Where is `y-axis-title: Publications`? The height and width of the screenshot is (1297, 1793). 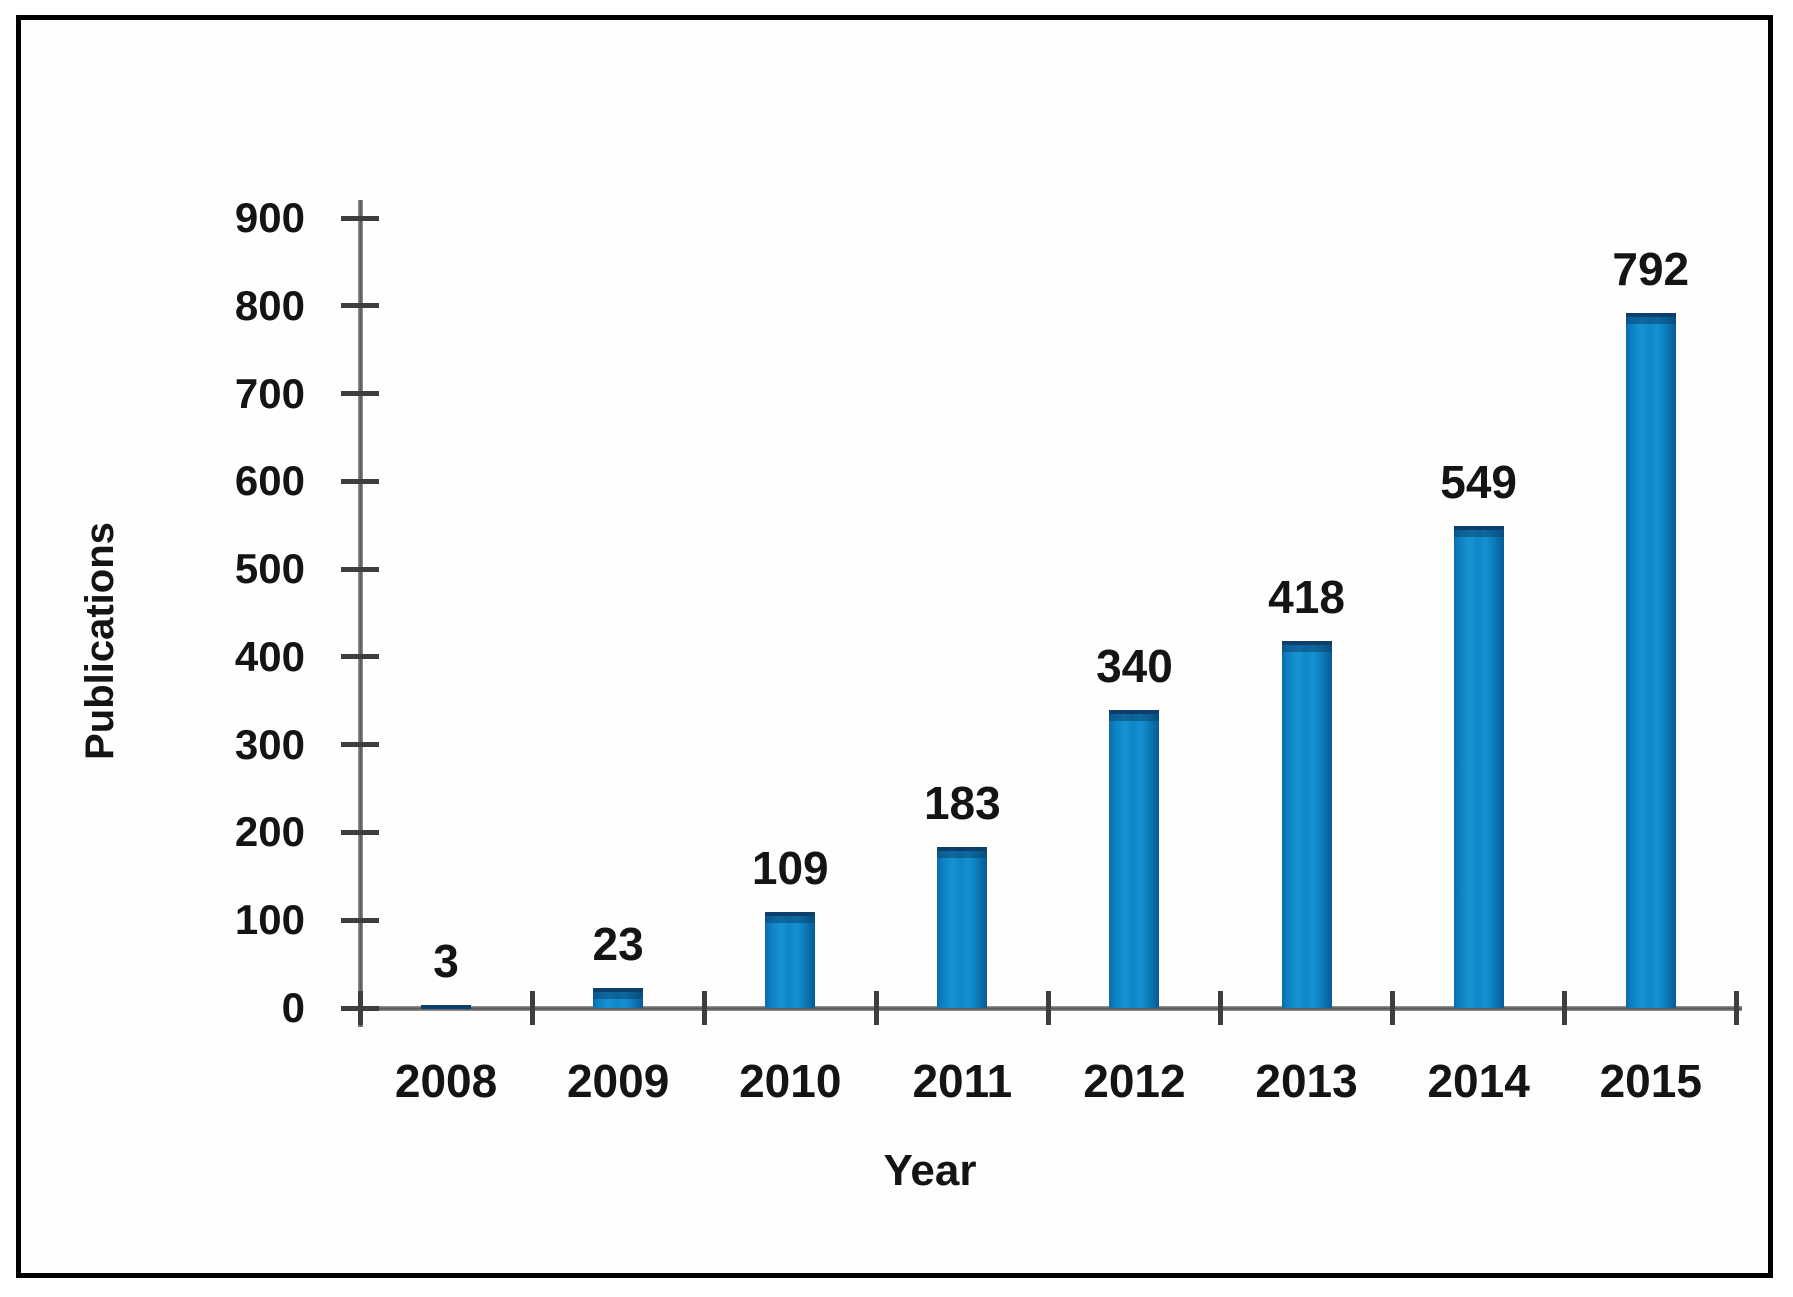 y-axis-title: Publications is located at coordinates (100, 641).